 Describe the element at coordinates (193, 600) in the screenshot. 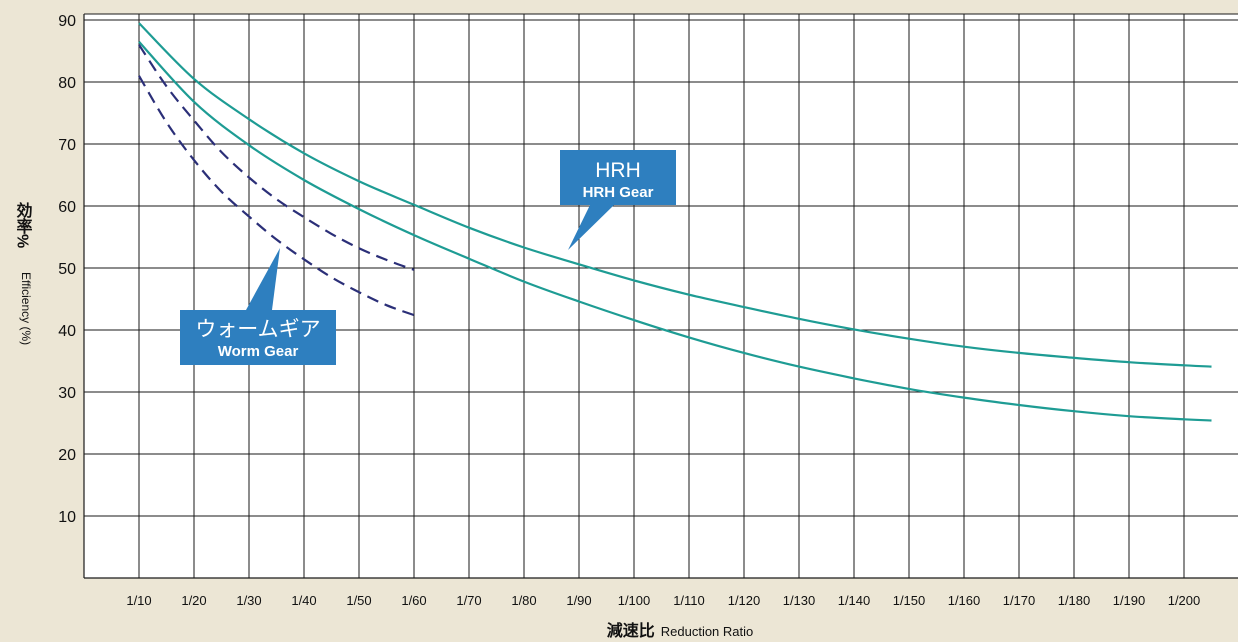

I see `x-tick-label: 1/20` at that location.